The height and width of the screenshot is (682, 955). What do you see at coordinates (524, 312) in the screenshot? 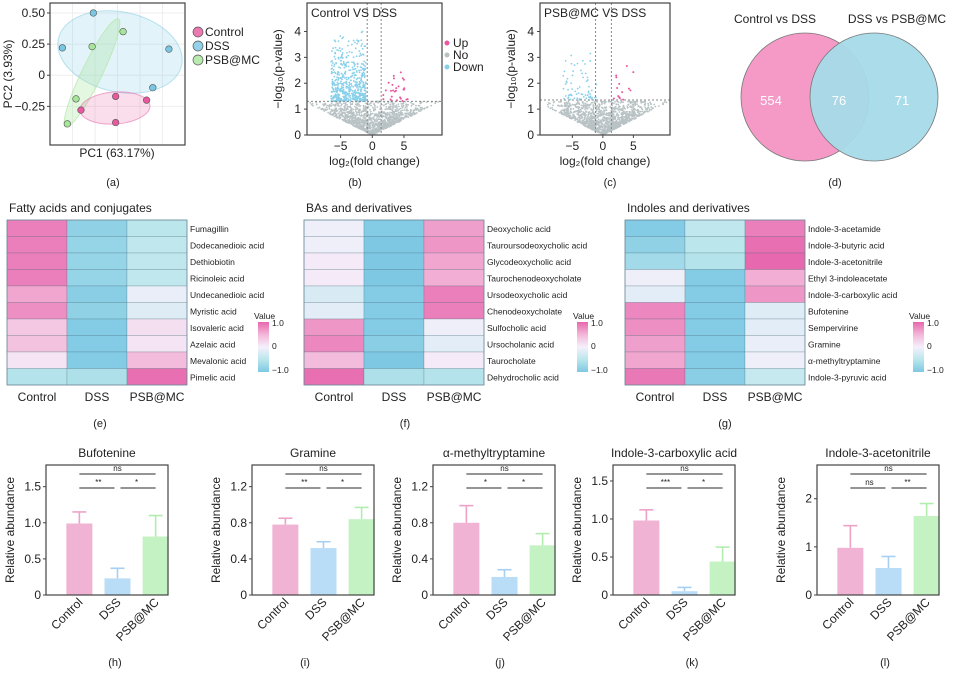
I see `heatmap-row-label: Chenodeoxycholate` at bounding box center [524, 312].